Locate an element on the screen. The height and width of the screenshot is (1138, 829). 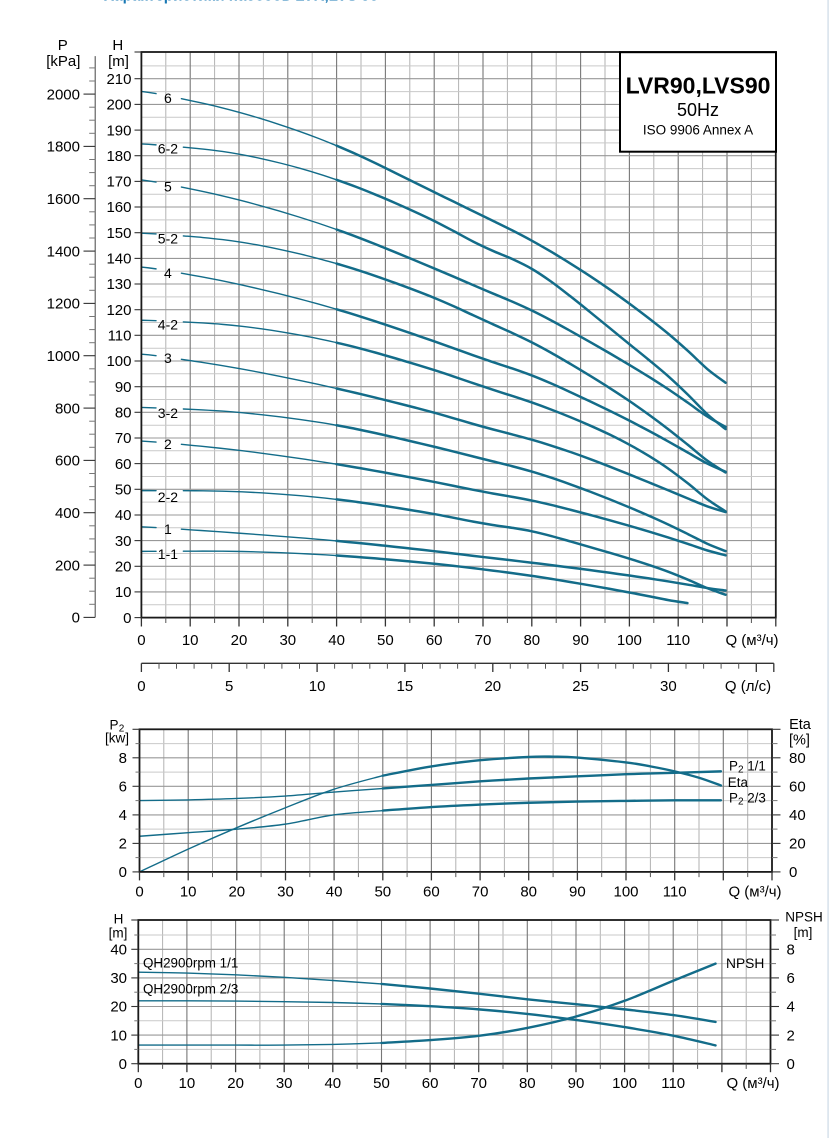
svg-text: 3 is located at coordinates (168, 358).